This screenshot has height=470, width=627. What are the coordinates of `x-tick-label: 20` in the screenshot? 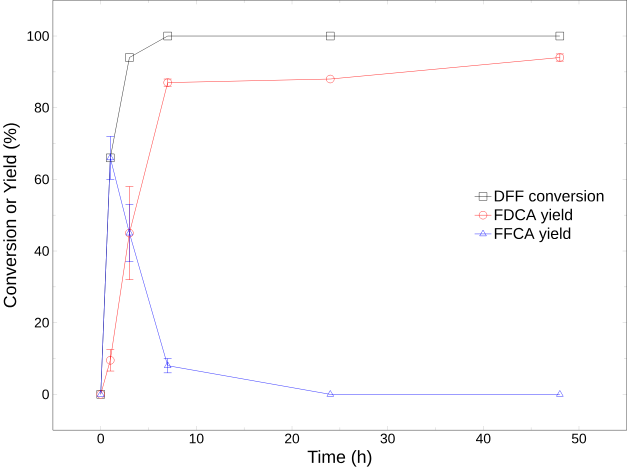 It's located at (292, 439).